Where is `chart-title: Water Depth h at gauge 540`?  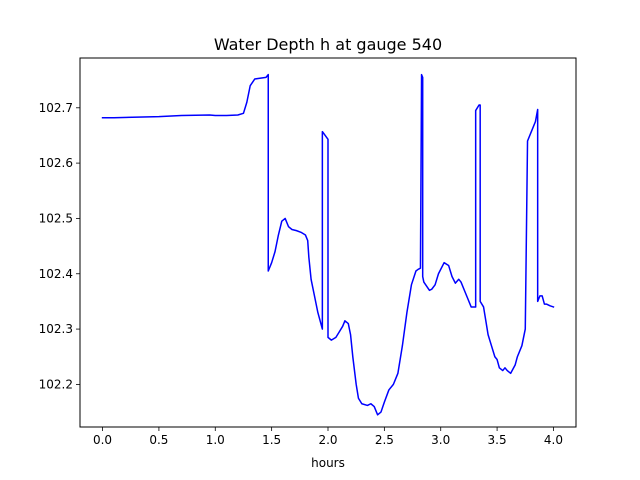 chart-title: Water Depth h at gauge 540 is located at coordinates (328, 44).